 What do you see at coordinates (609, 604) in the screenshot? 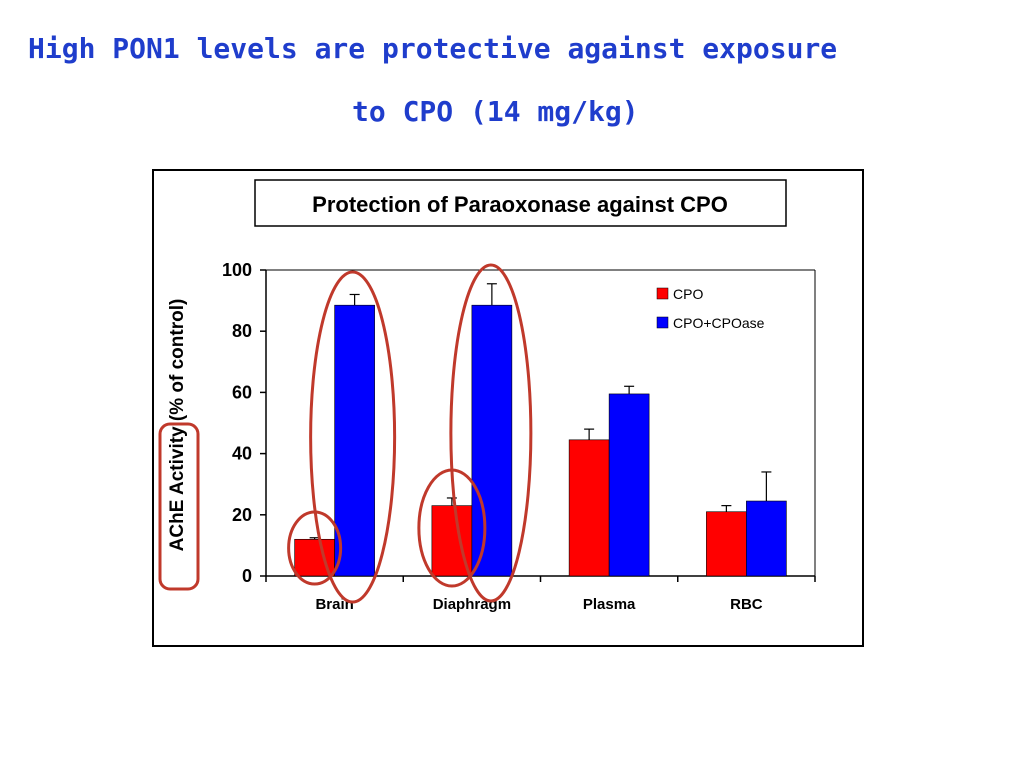
I see `x-category-label: Plasma` at bounding box center [609, 604].